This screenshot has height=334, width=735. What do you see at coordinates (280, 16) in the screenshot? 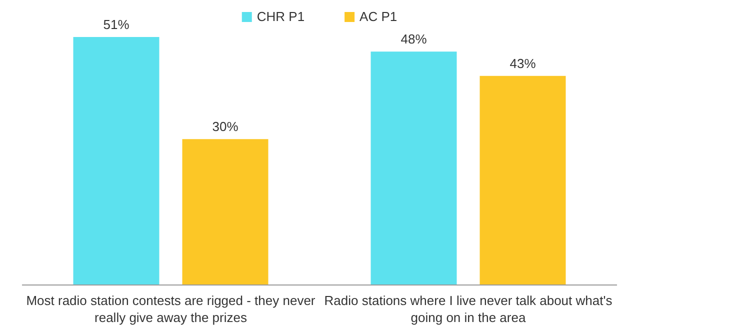
I see `legend-label: CHR P1` at bounding box center [280, 16].